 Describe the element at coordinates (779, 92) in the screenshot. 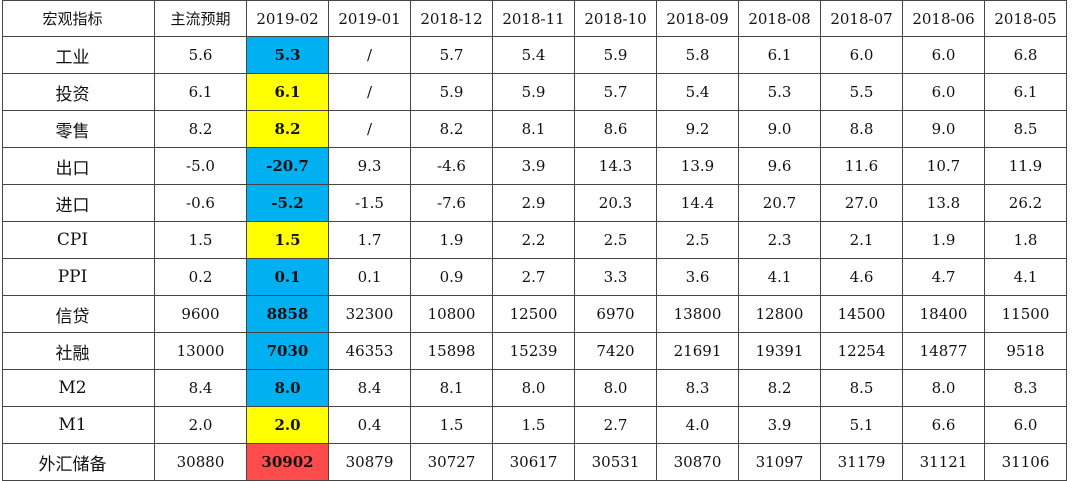

I see `value-cell: 5.3` at that location.